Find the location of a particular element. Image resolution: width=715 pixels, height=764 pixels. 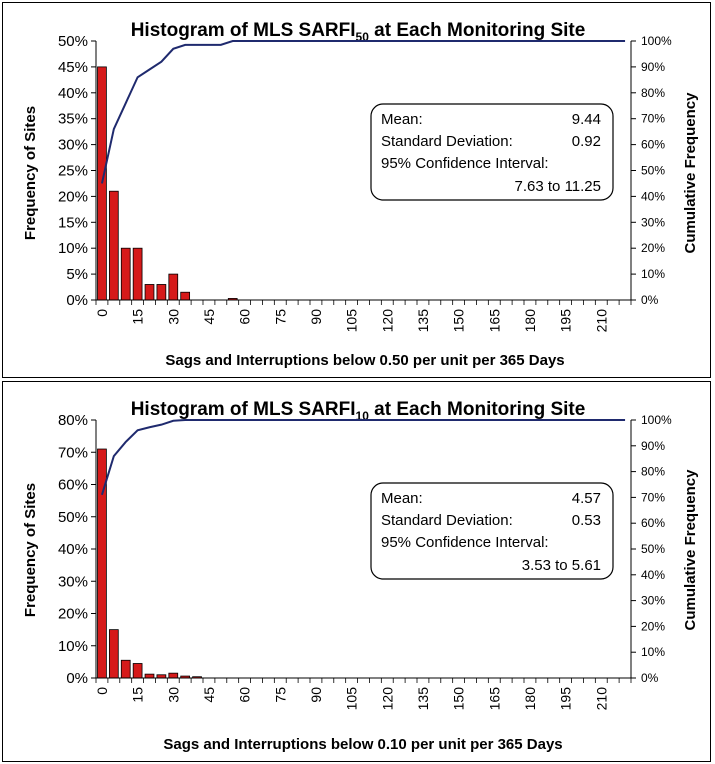

left-tick-label: 80% is located at coordinates (73, 420).